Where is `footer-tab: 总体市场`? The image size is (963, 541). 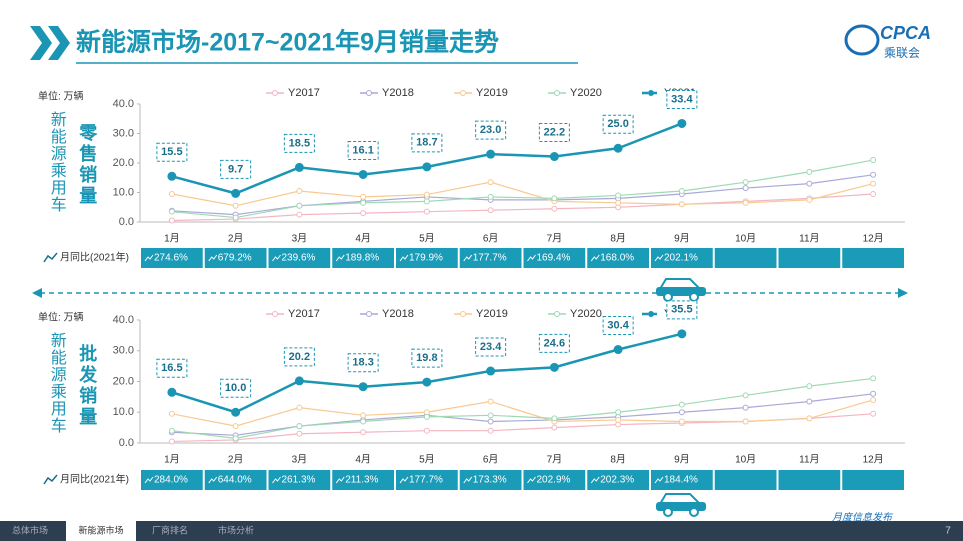
footer-tab: 总体市场 is located at coordinates (30, 529).